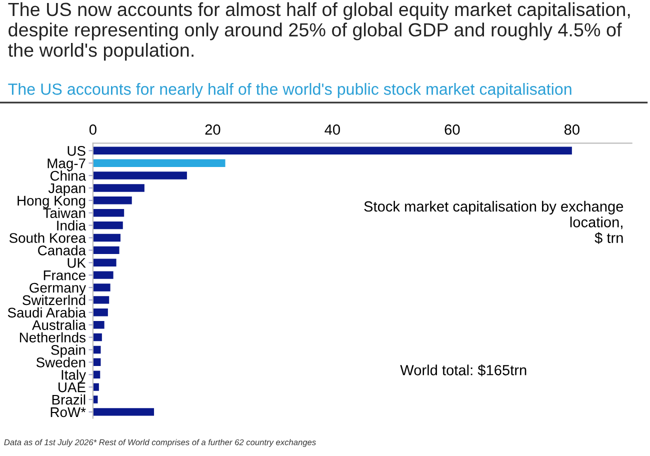 This screenshot has height=456, width=650. Describe the element at coordinates (71, 225) in the screenshot. I see `y-tick-label: India` at that location.